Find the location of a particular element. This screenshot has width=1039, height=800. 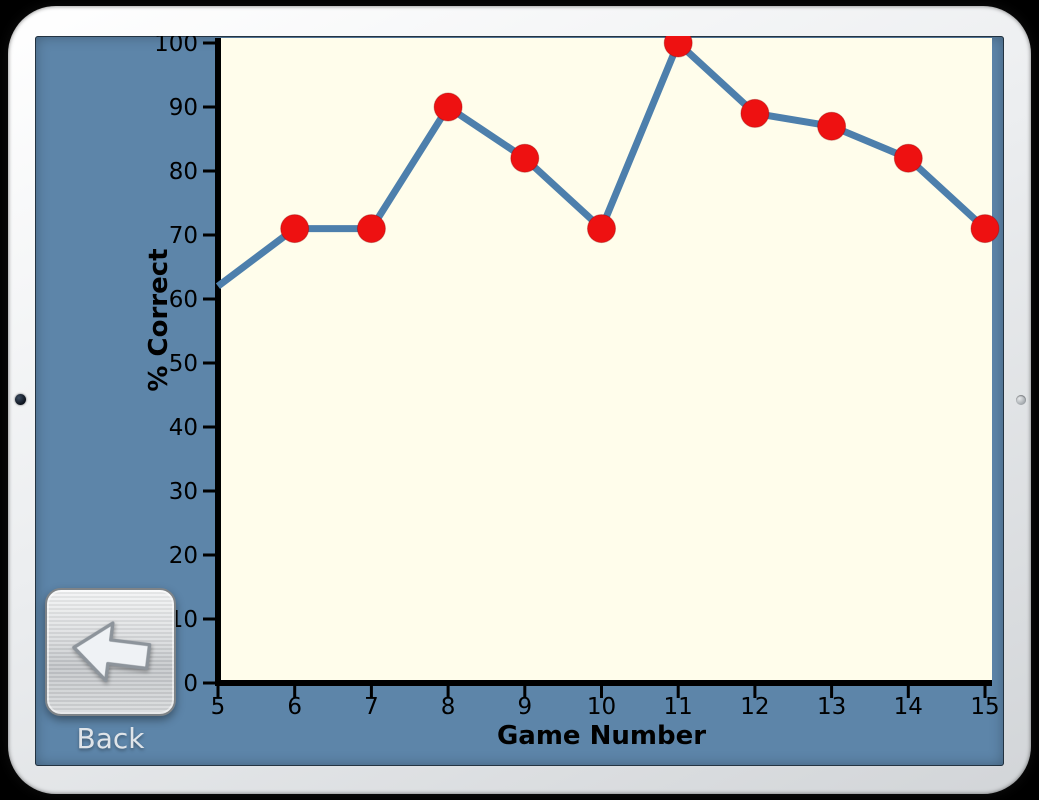

x-axis-line is located at coordinates (603, 683).